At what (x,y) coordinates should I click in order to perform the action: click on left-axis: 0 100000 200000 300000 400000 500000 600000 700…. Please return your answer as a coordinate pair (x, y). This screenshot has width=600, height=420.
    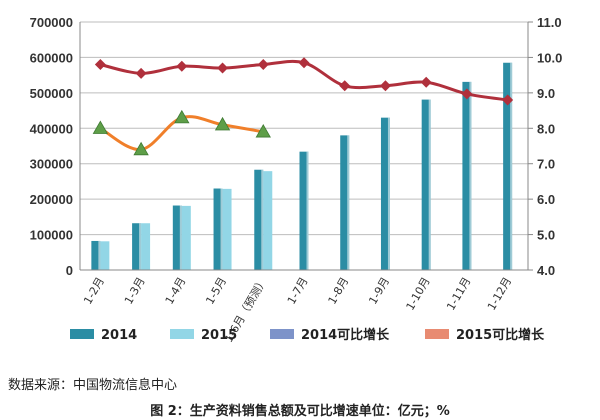
    Looking at the image, I should click on (55, 146).